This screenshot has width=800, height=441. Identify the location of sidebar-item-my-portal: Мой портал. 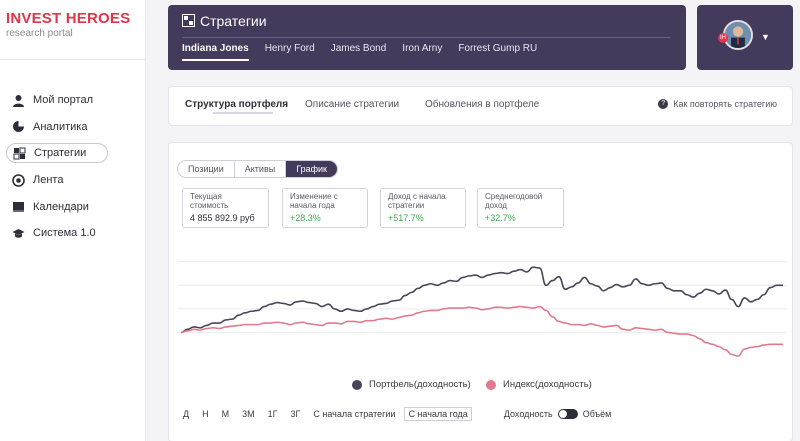
(57, 100).